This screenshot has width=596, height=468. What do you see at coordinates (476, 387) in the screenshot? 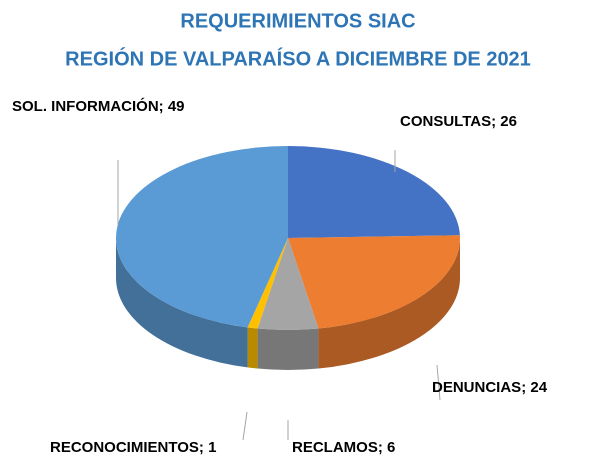
I see `label-category: DENUNCIAS` at bounding box center [476, 387].